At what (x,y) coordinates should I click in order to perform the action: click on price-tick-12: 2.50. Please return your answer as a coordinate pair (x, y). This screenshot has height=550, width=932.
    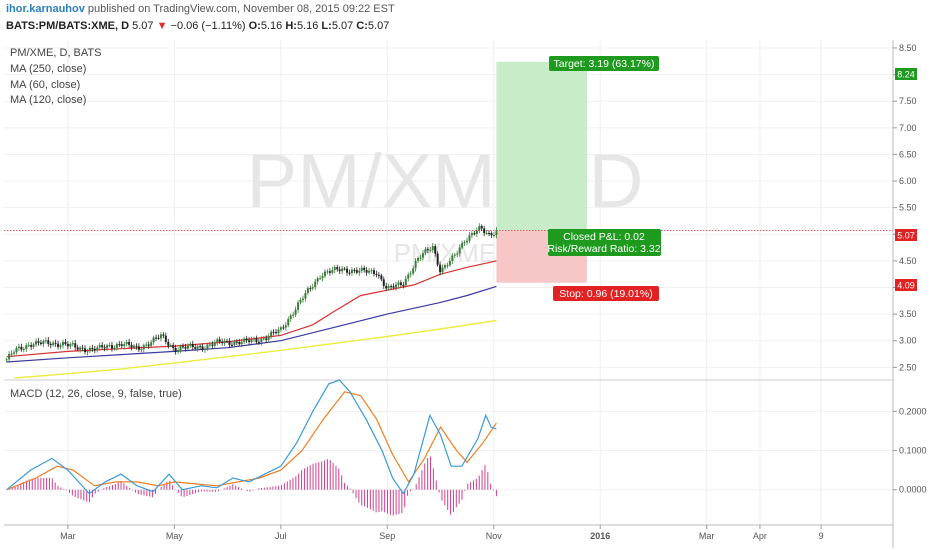
    Looking at the image, I should click on (908, 367).